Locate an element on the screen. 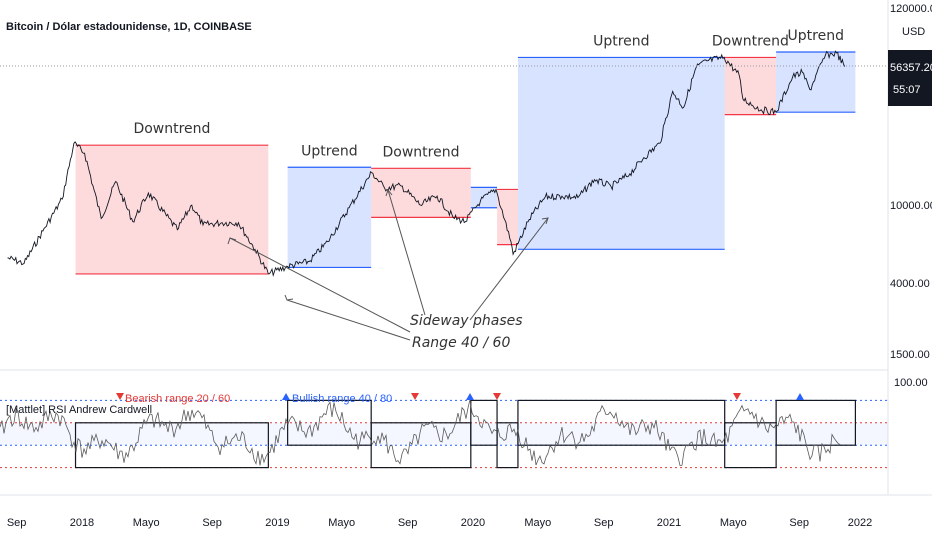 Image resolution: width=932 pixels, height=550 pixels. bullish-range-label: Bullish range 40 / 80 is located at coordinates (342, 399).